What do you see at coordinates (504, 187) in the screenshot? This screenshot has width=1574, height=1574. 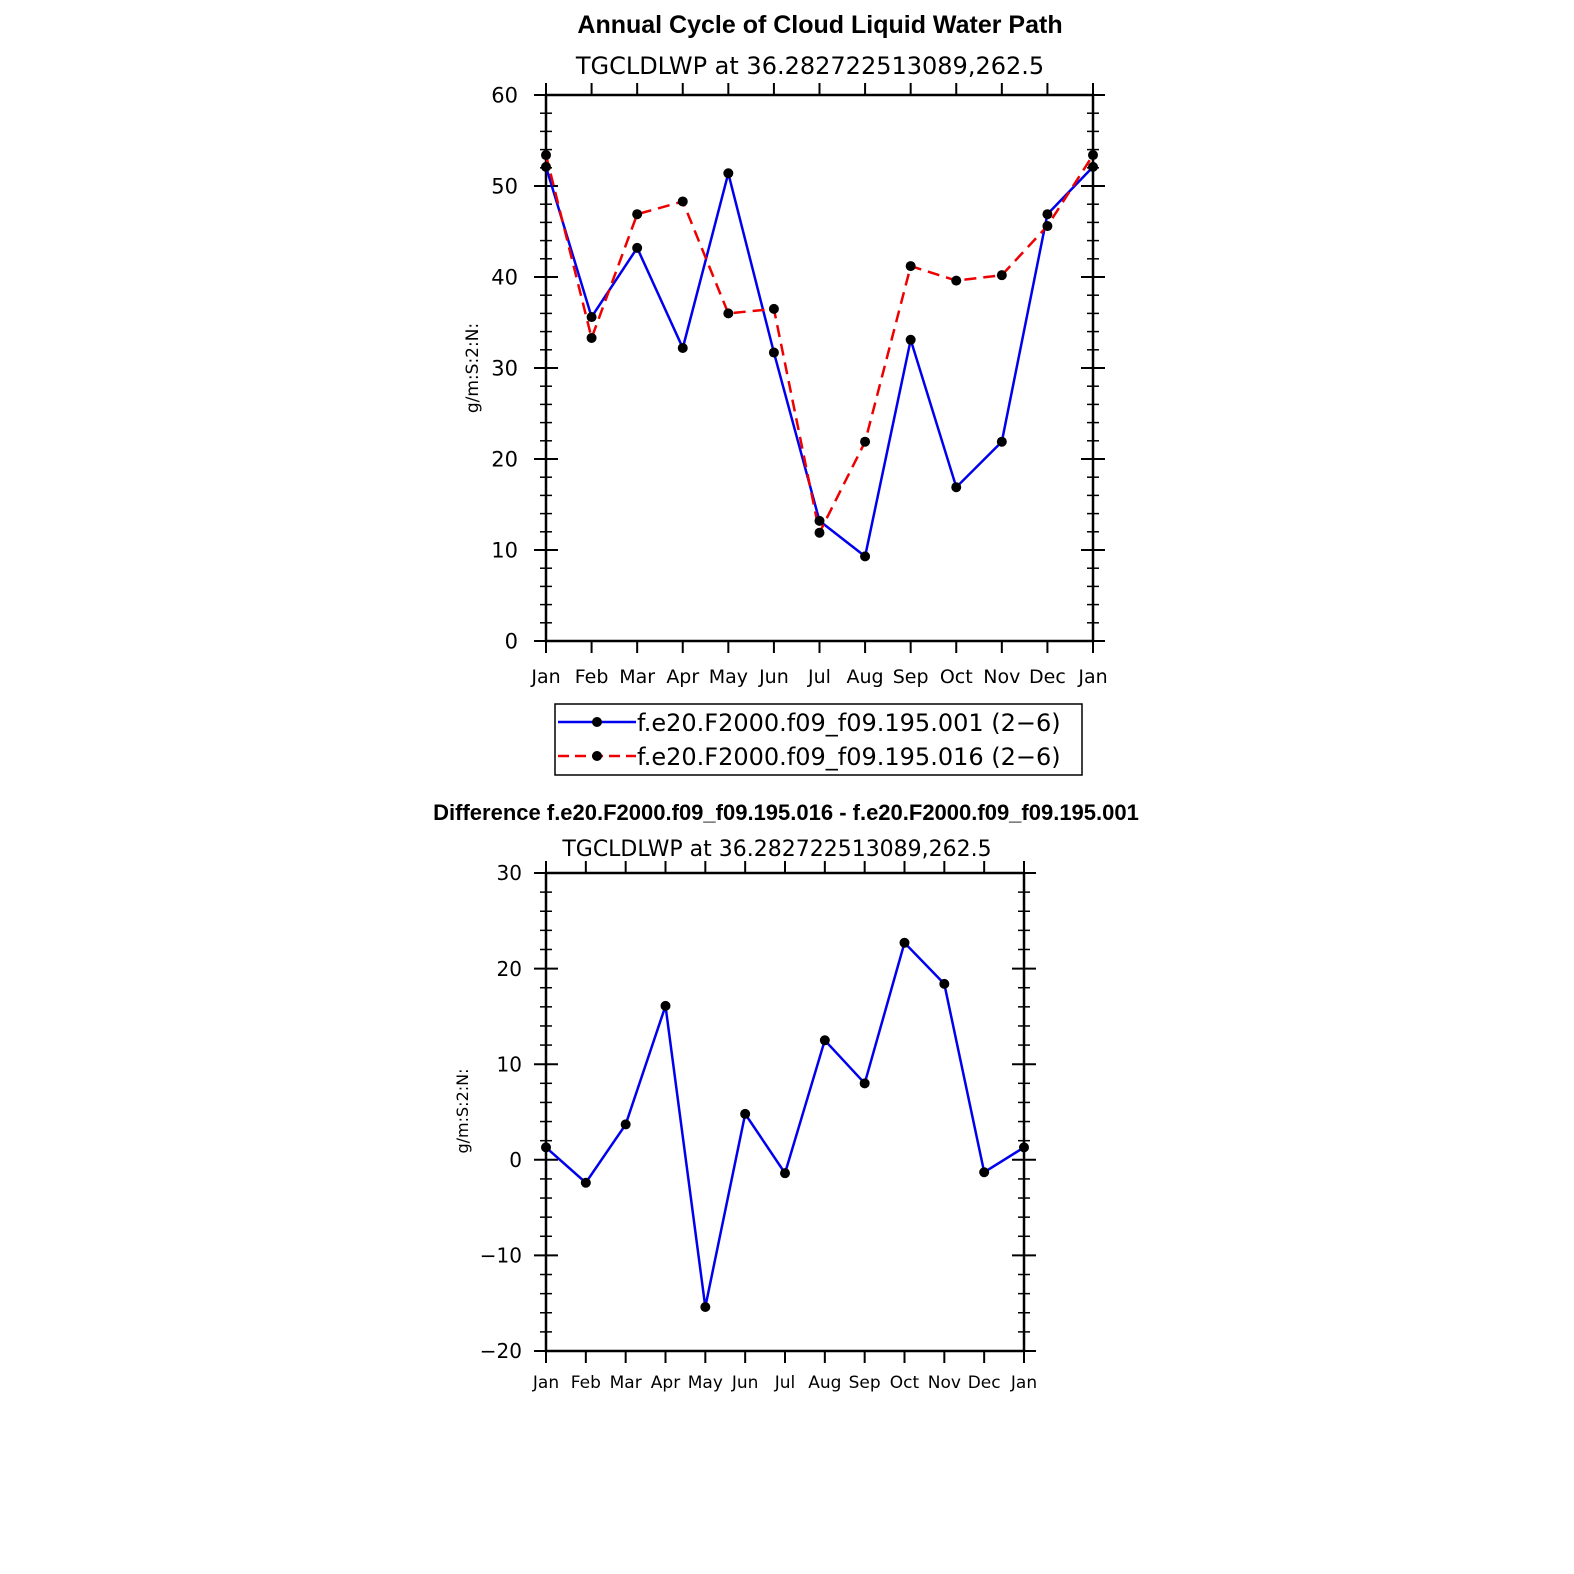 I see `y-tick-label: 50` at bounding box center [504, 187].